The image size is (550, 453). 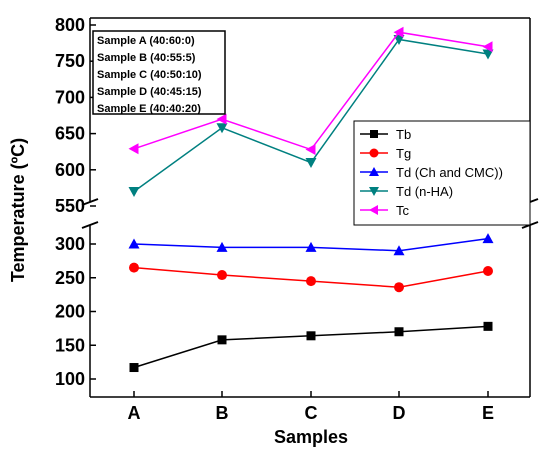 I want to click on y-axis-title: Temperature (ºC), so click(x=18, y=210).